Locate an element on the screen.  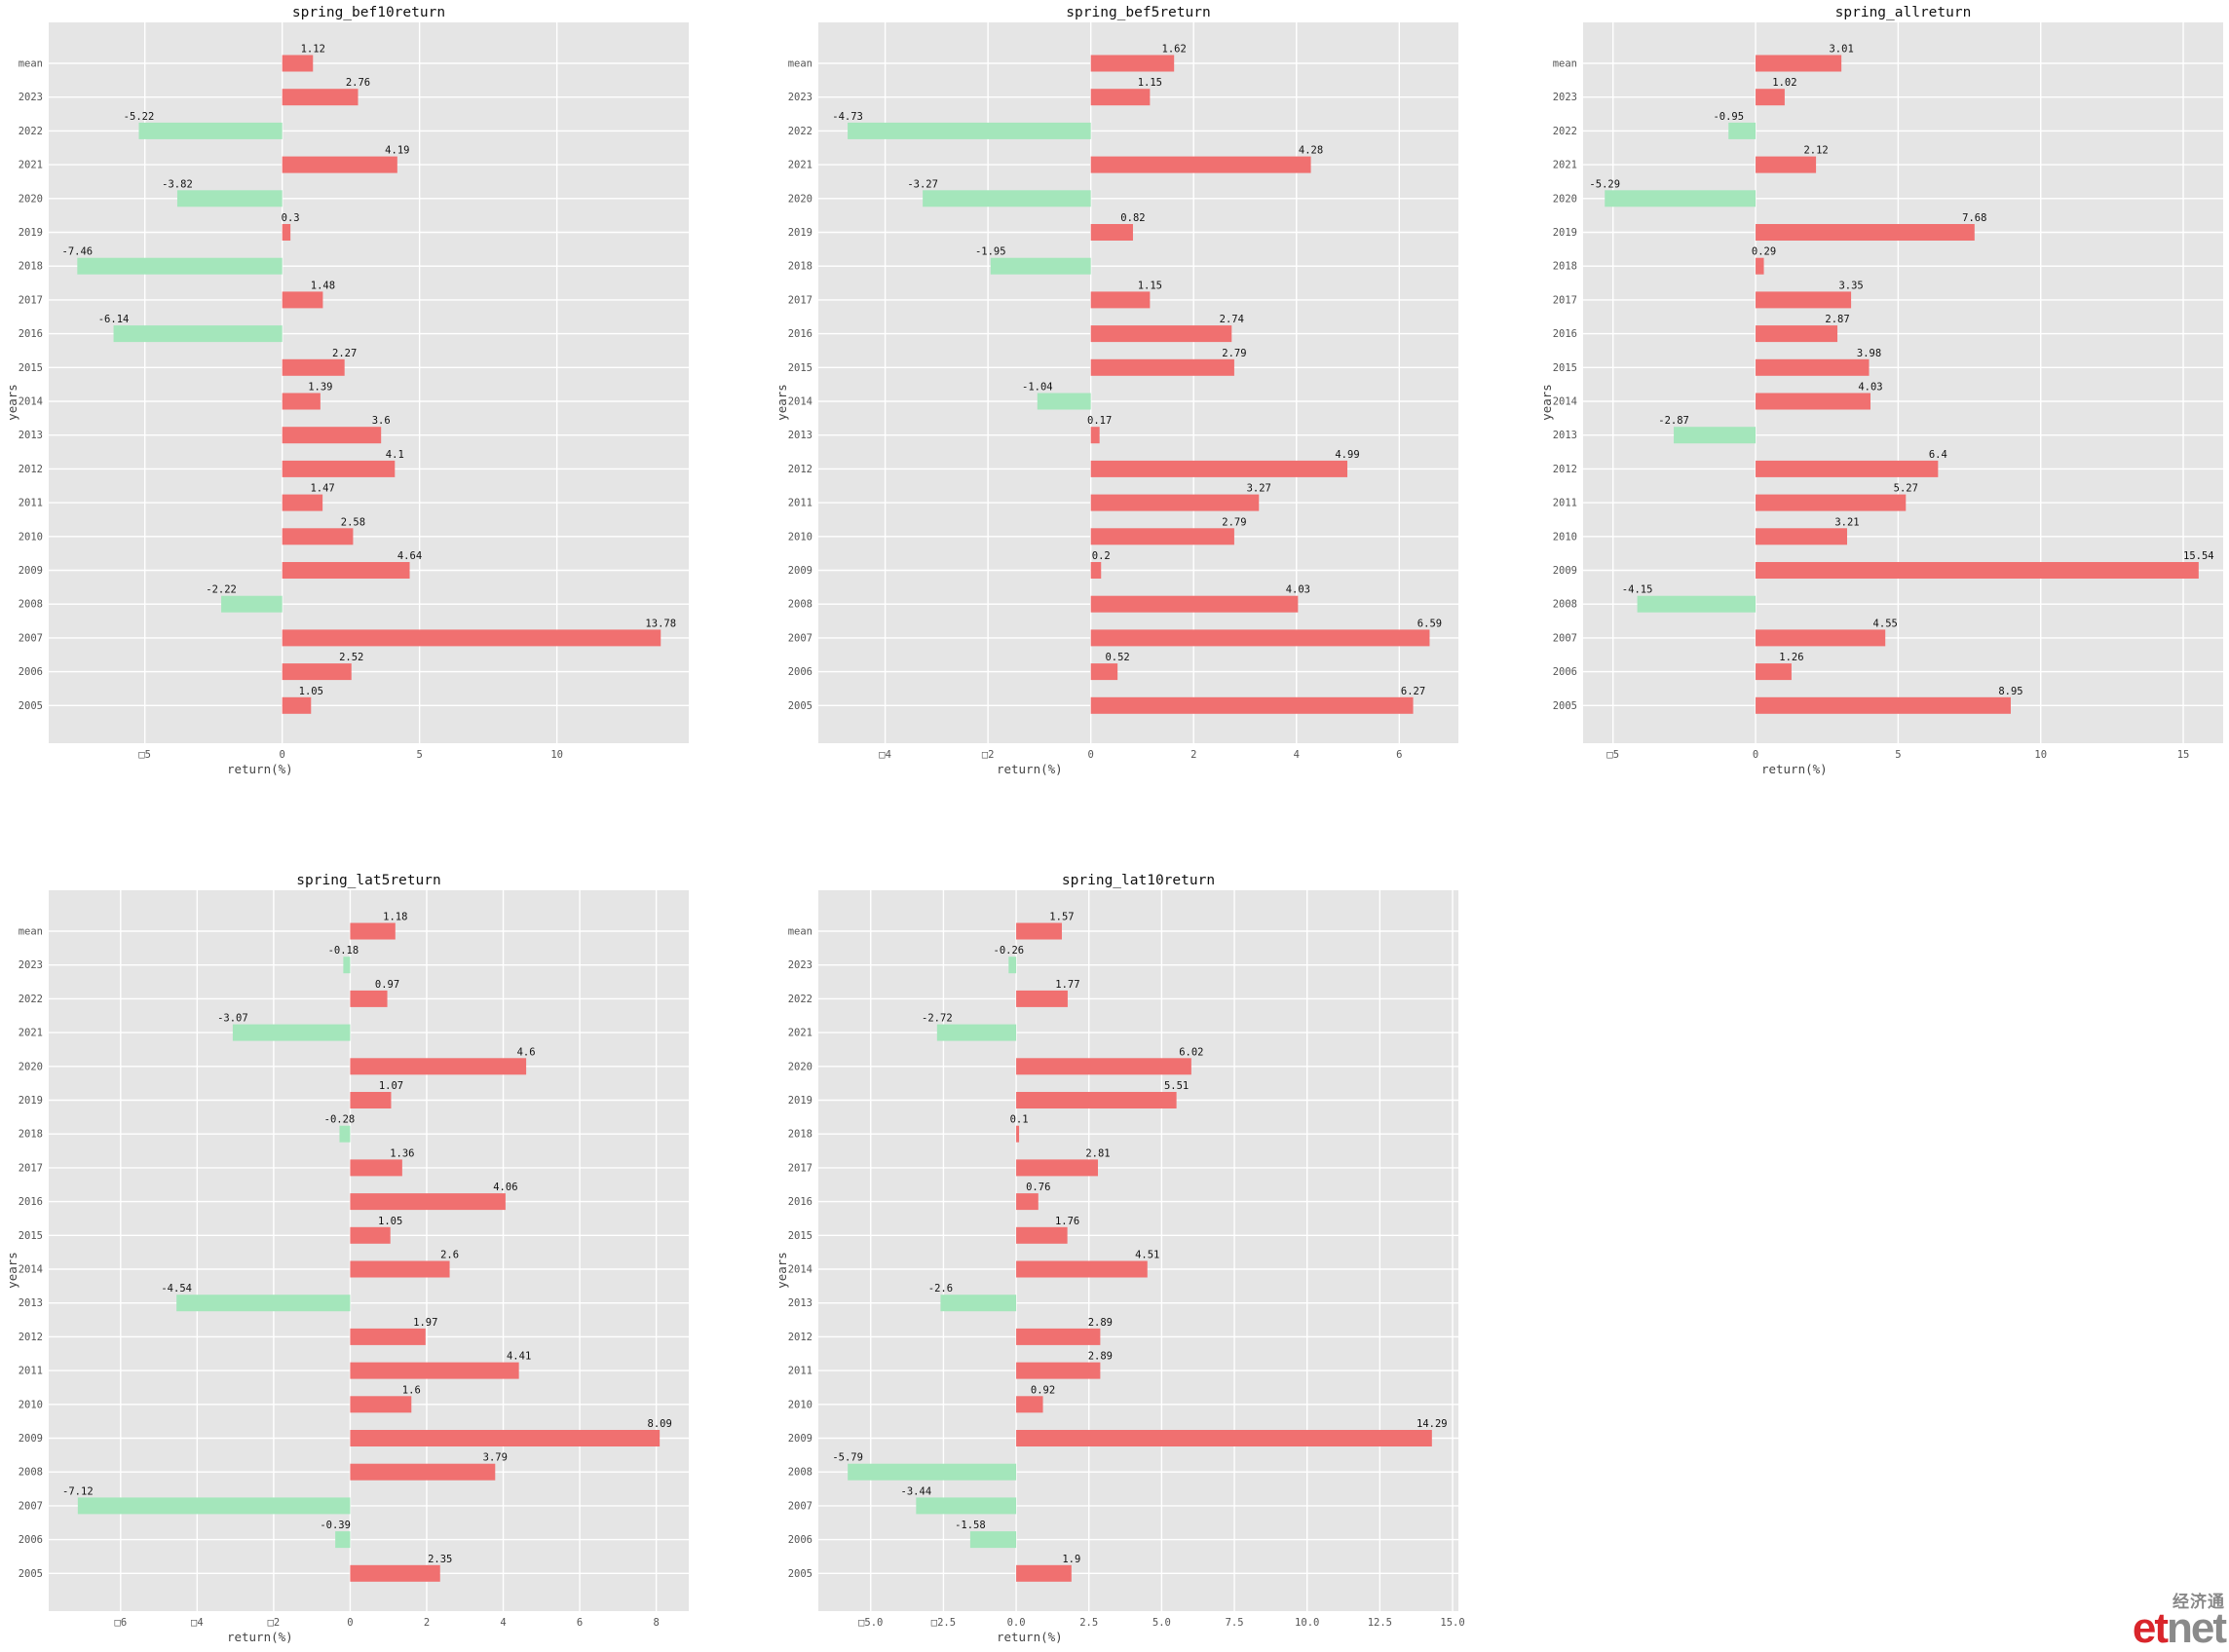
logo-wordmark: etnet is located at coordinates (2180, 1628).